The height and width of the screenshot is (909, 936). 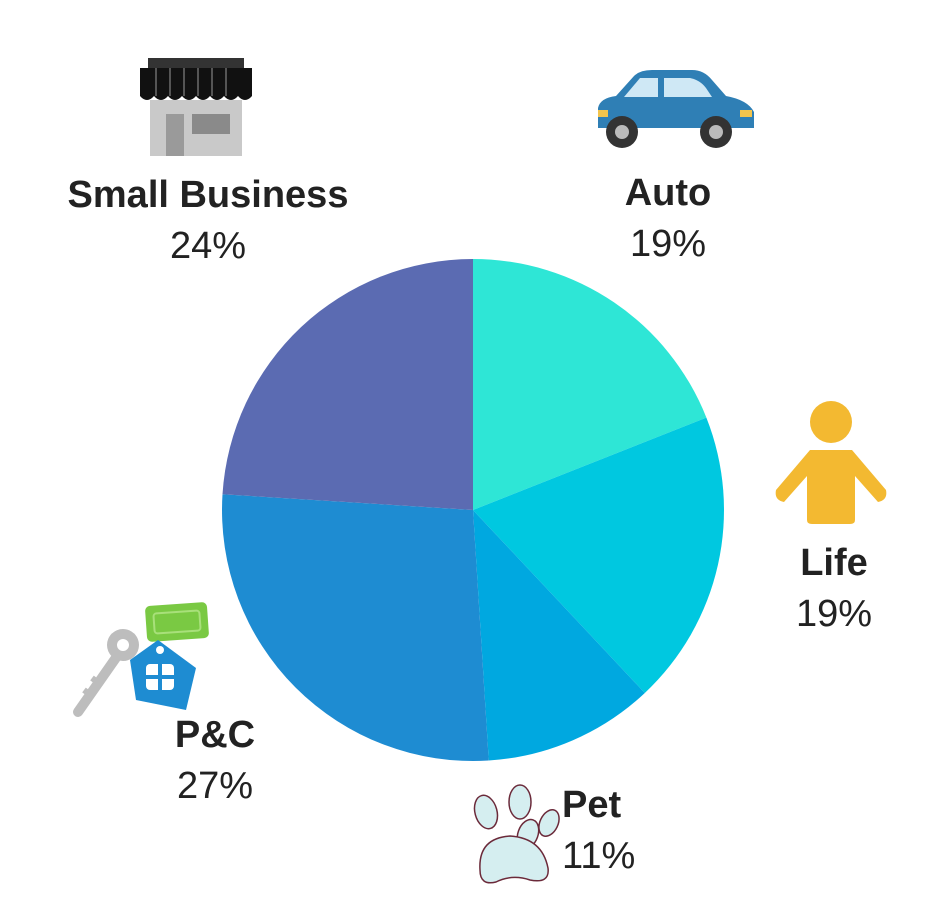 What do you see at coordinates (592, 805) in the screenshot?
I see `category-name-pet: Pet` at bounding box center [592, 805].